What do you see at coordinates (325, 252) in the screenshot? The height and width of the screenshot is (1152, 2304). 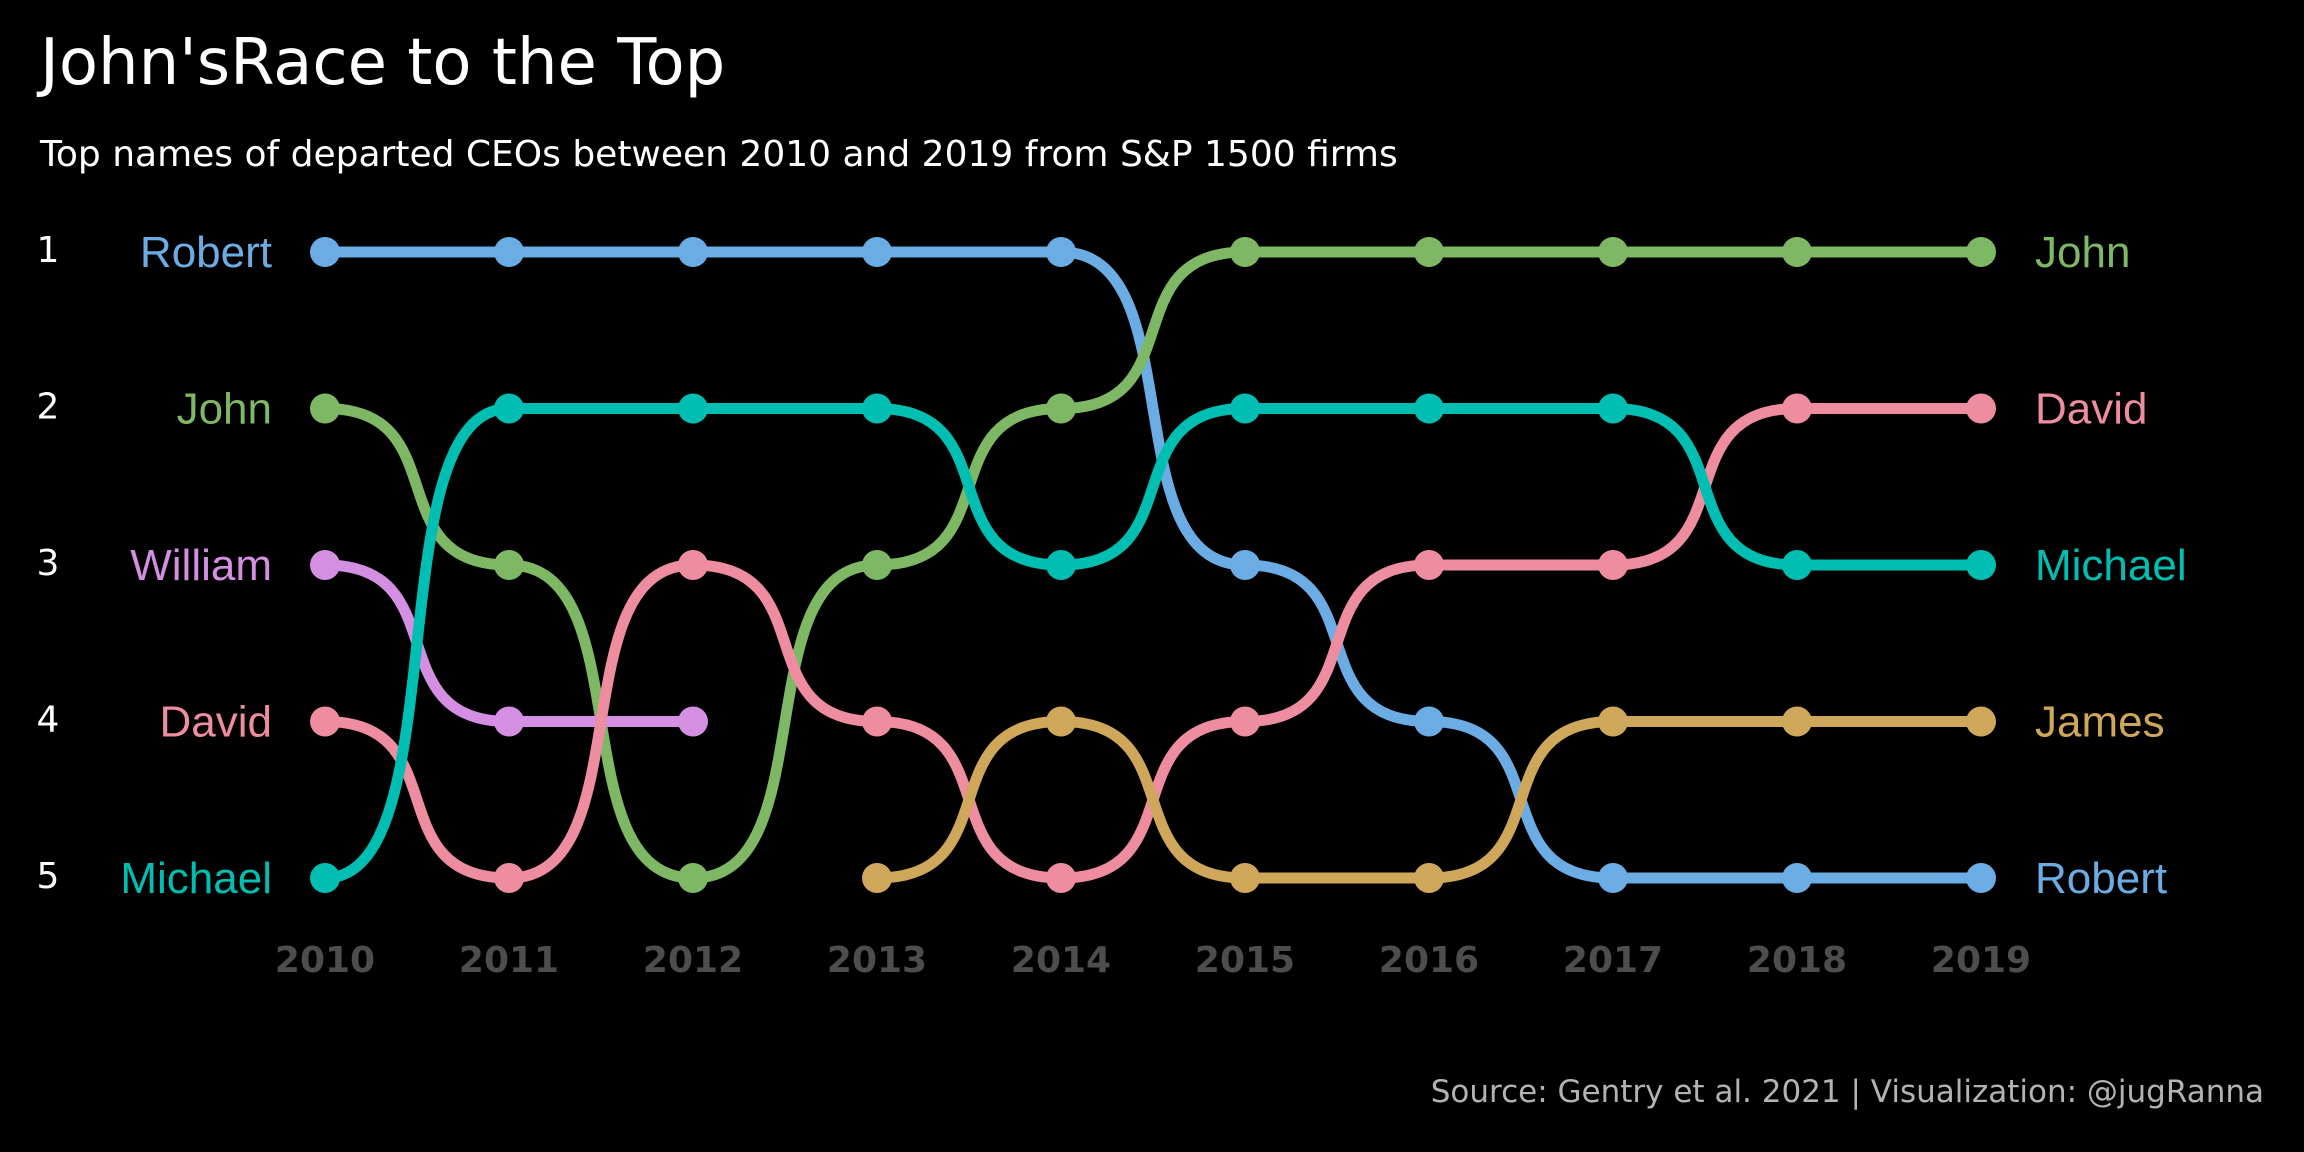 I see `data-point-robert-2010` at bounding box center [325, 252].